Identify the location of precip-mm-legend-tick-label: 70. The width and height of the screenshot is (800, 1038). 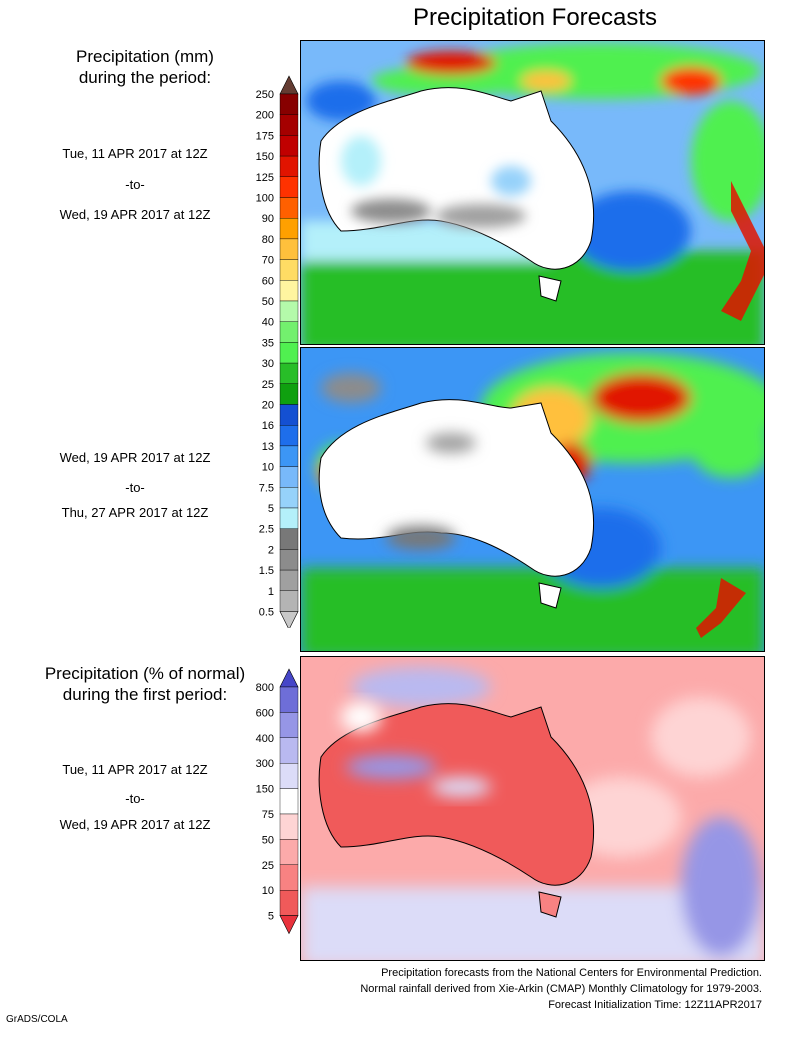
(268, 261).